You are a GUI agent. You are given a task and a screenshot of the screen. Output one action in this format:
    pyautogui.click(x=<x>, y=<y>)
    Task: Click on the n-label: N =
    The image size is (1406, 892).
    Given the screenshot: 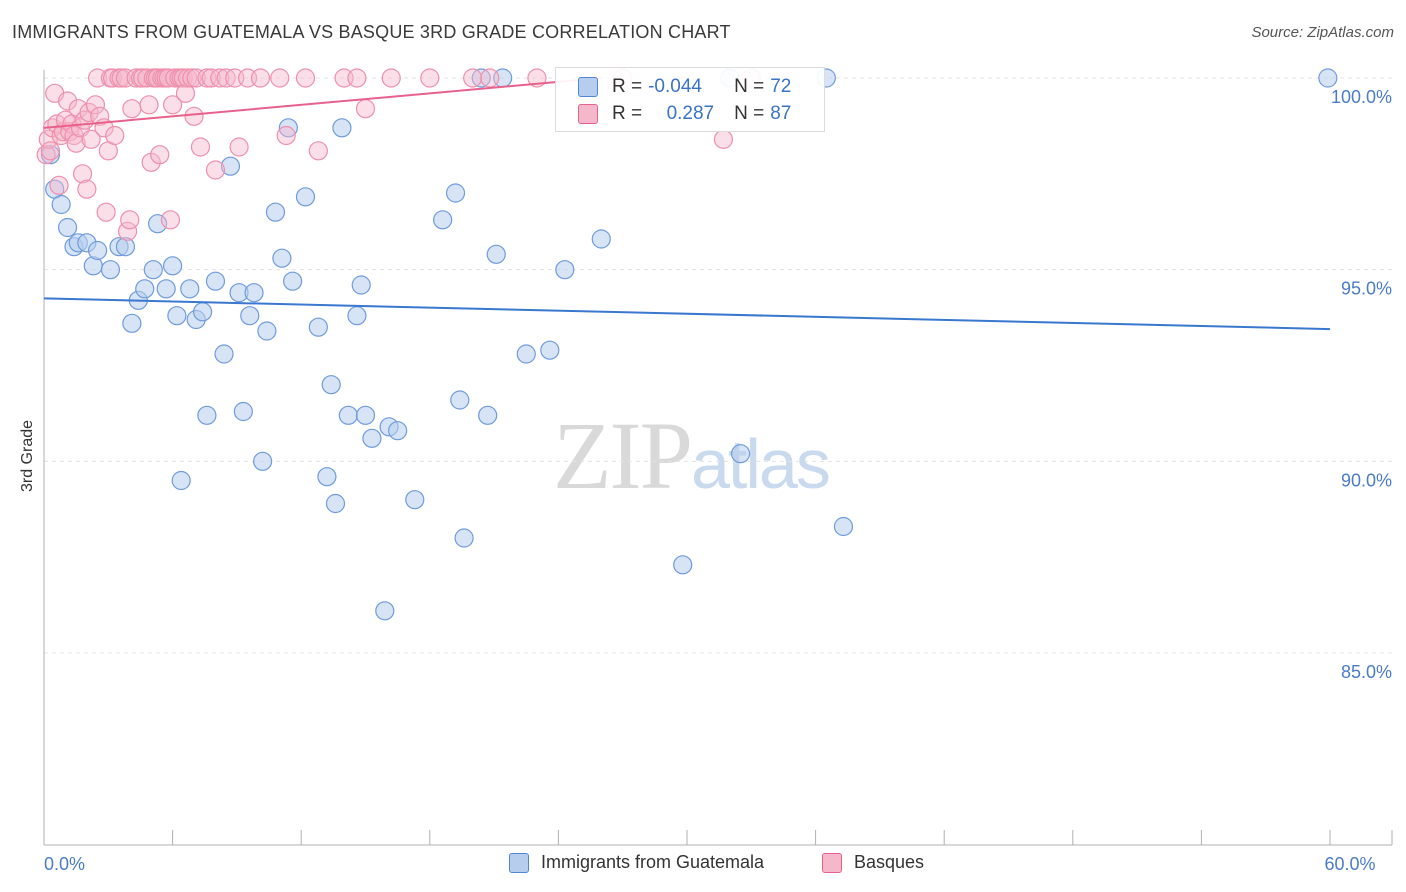 What is the action you would take?
    pyautogui.click(x=749, y=86)
    